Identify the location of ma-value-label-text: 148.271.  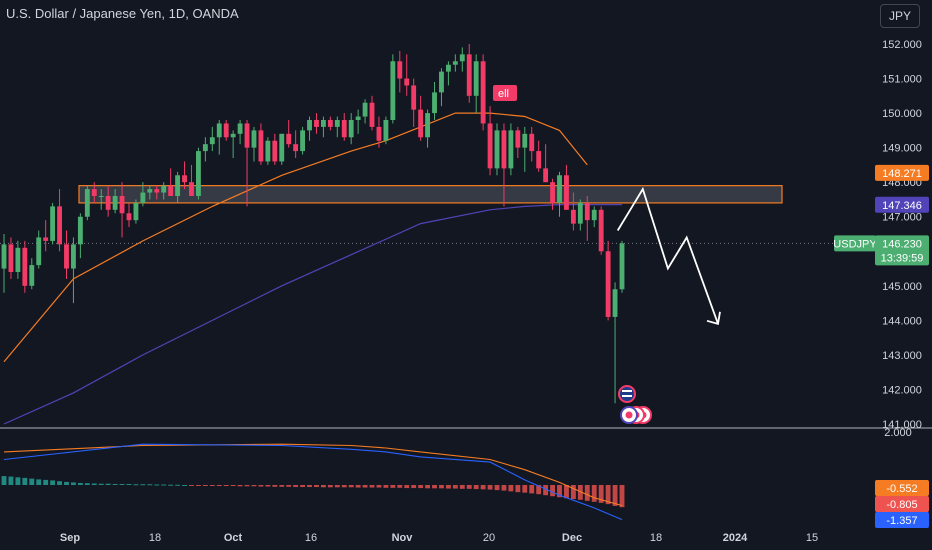
(902, 174).